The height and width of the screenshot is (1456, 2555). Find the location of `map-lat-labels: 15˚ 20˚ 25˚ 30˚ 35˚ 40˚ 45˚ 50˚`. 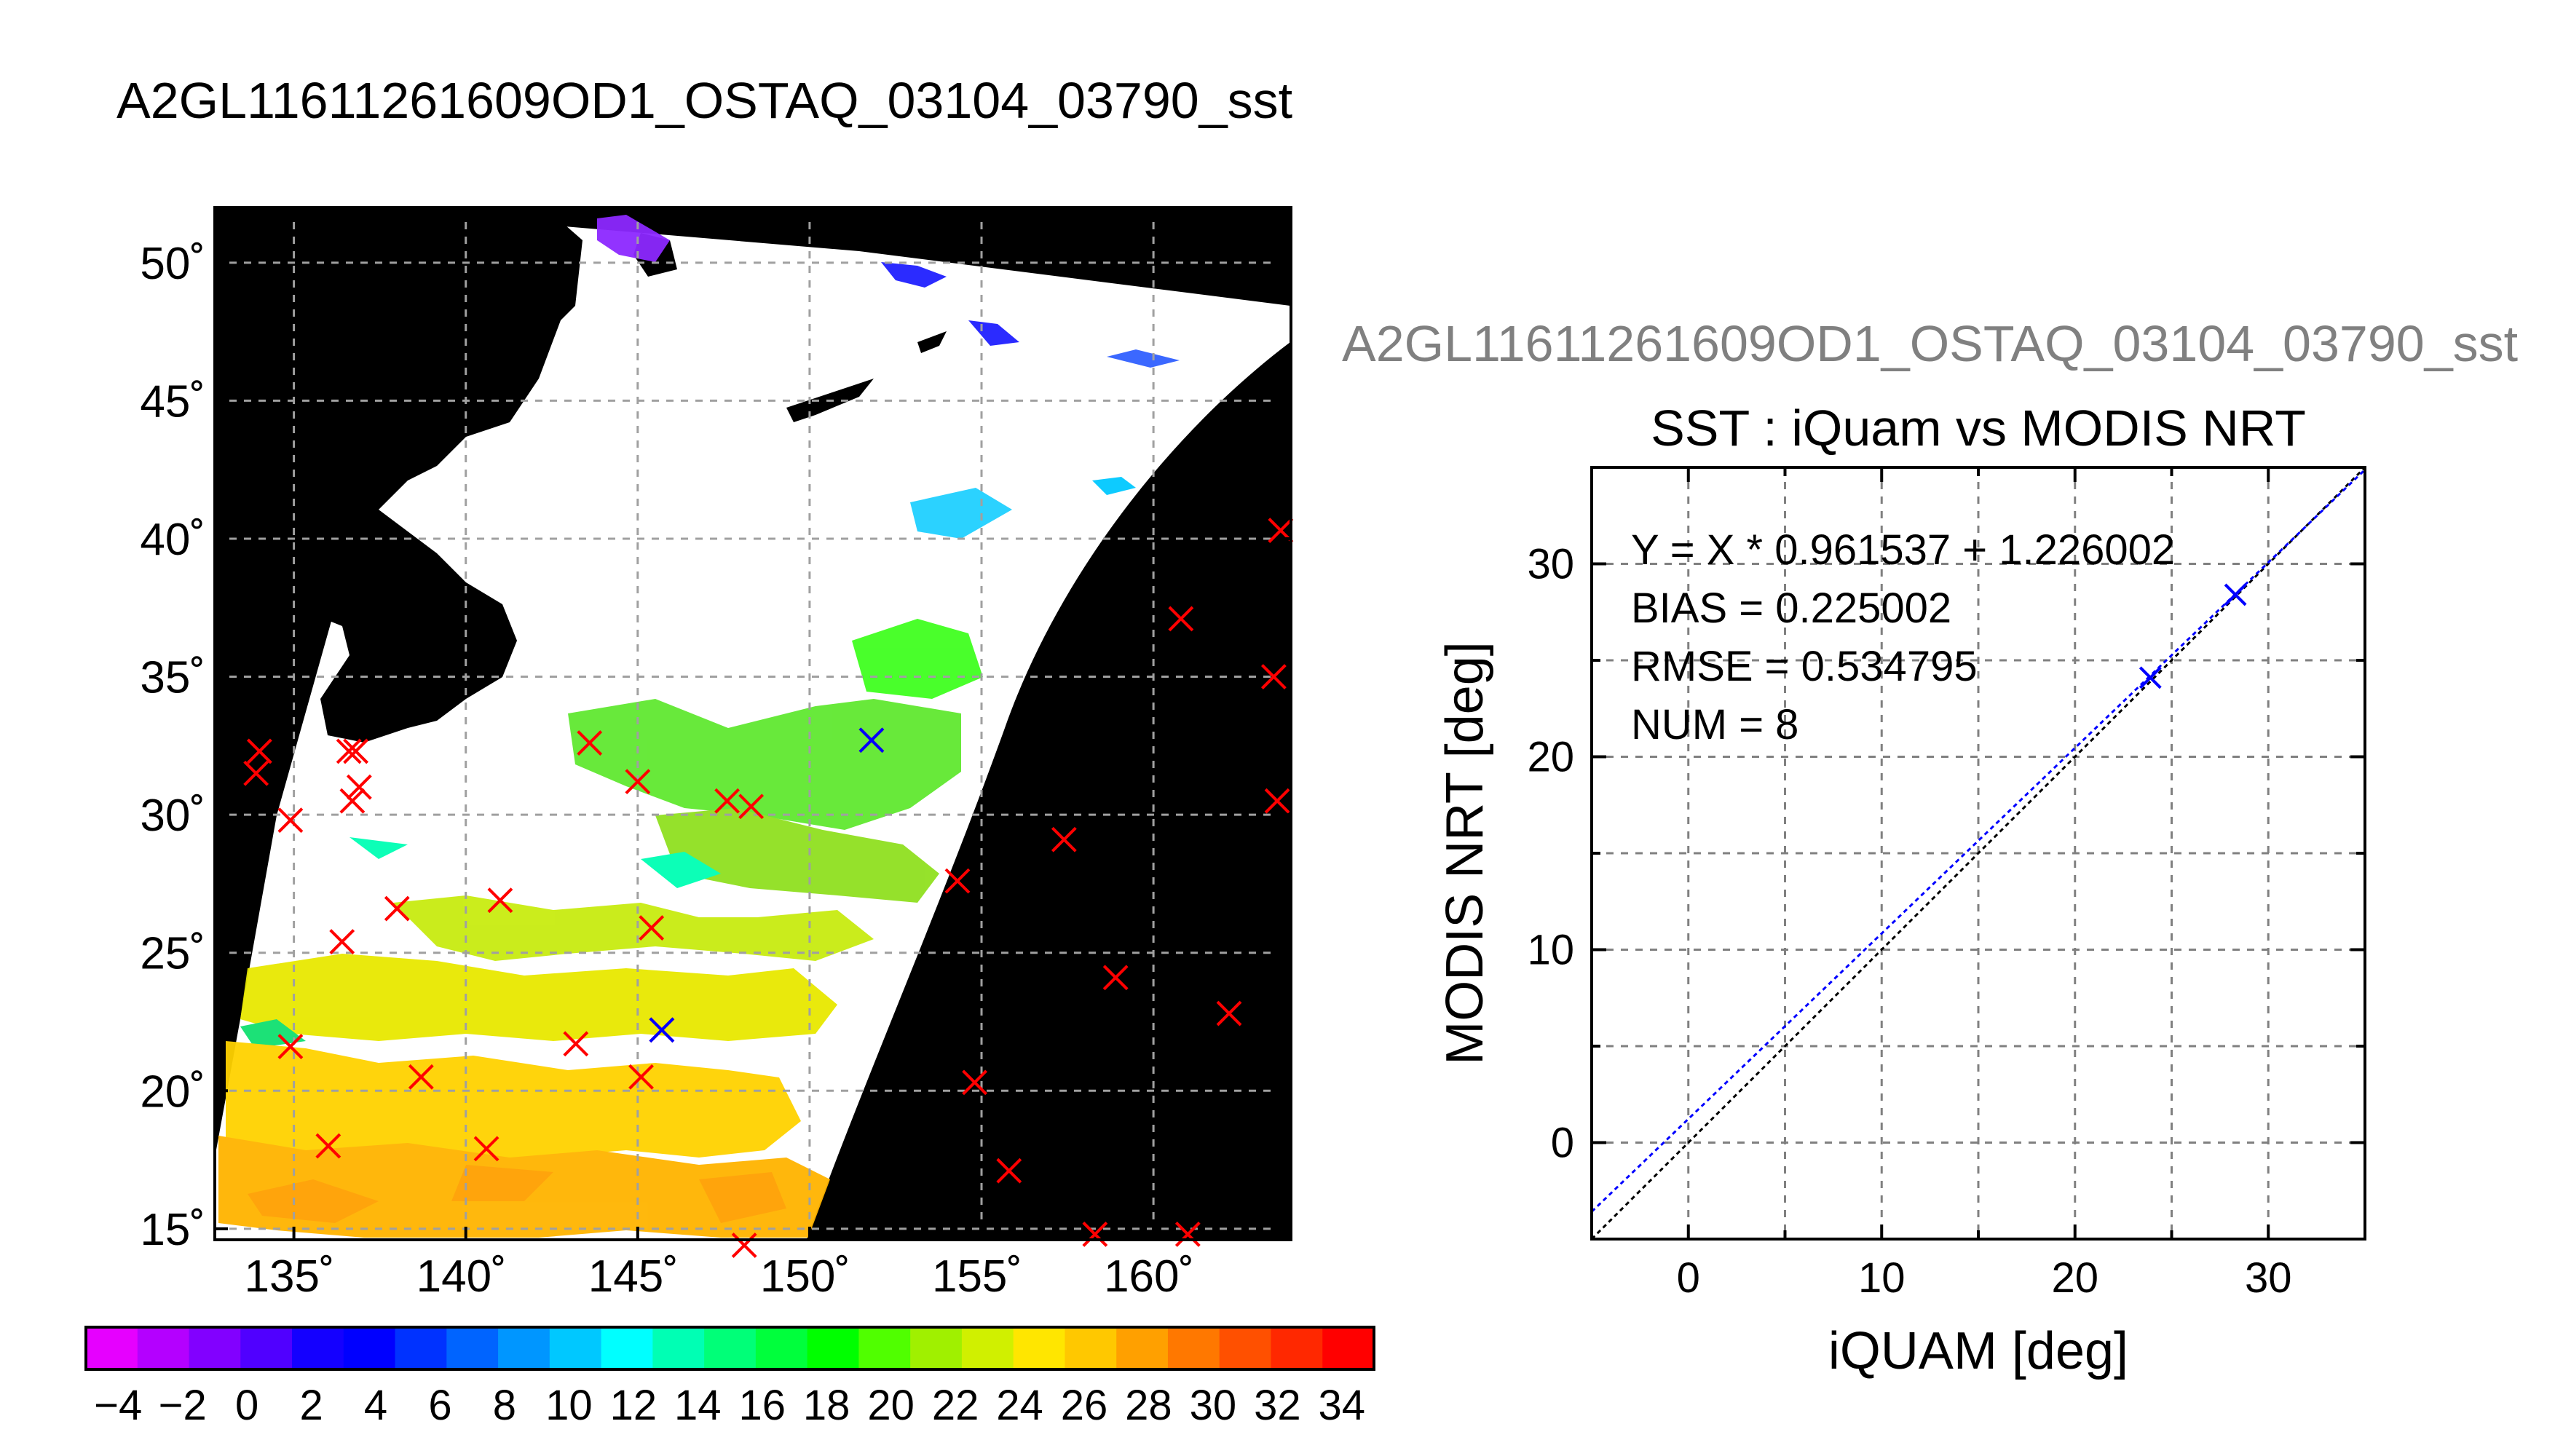

map-lat-labels: 15˚ 20˚ 25˚ 30˚ 35˚ 40˚ 45˚ 50˚ is located at coordinates (172, 747).